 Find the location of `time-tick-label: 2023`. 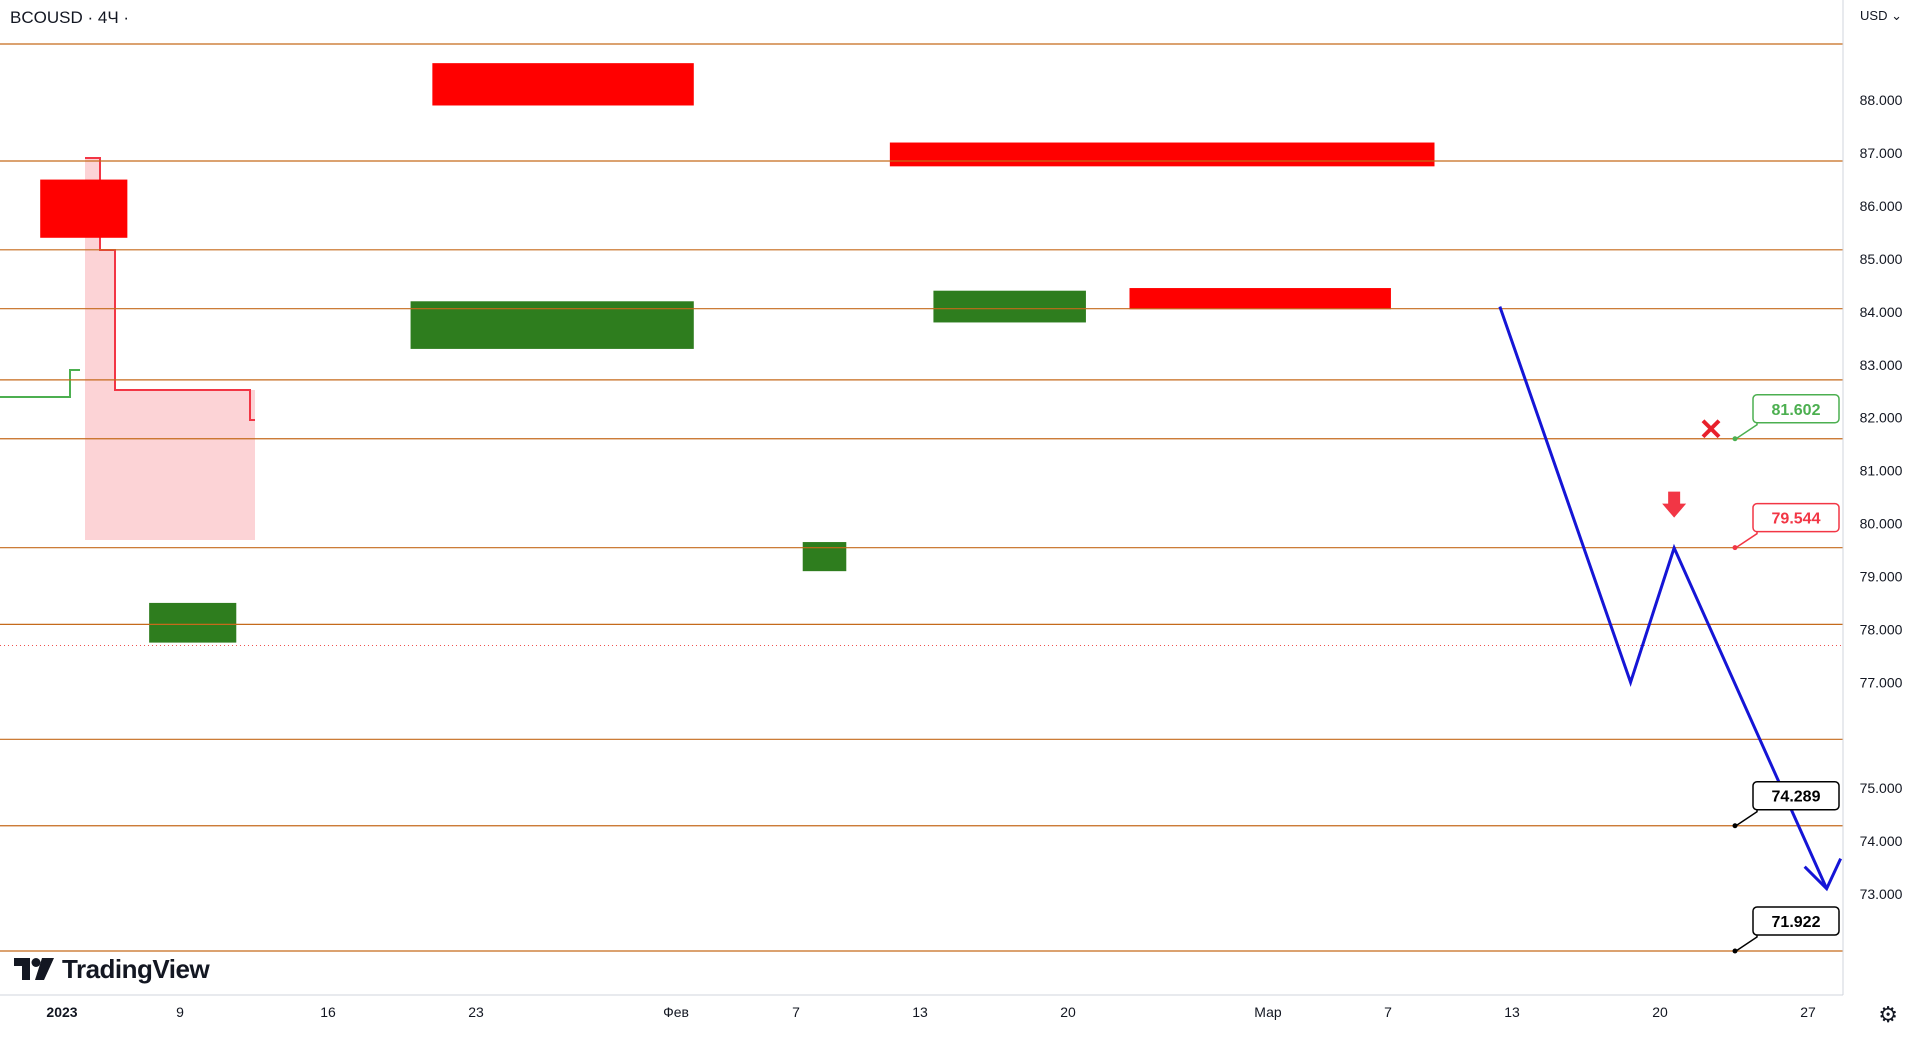

time-tick-label: 2023 is located at coordinates (61, 1012).